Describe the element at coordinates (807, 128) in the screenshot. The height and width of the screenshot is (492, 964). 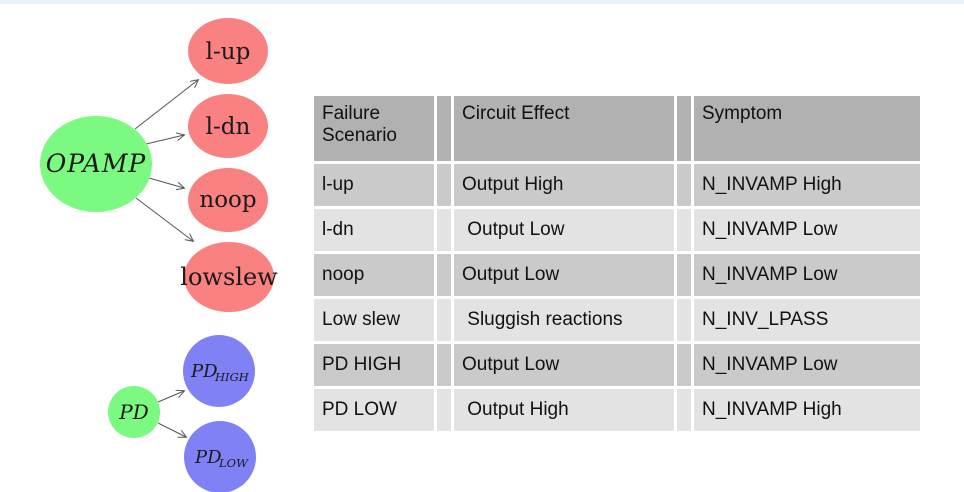
I see `header-symptom: Symptom` at that location.